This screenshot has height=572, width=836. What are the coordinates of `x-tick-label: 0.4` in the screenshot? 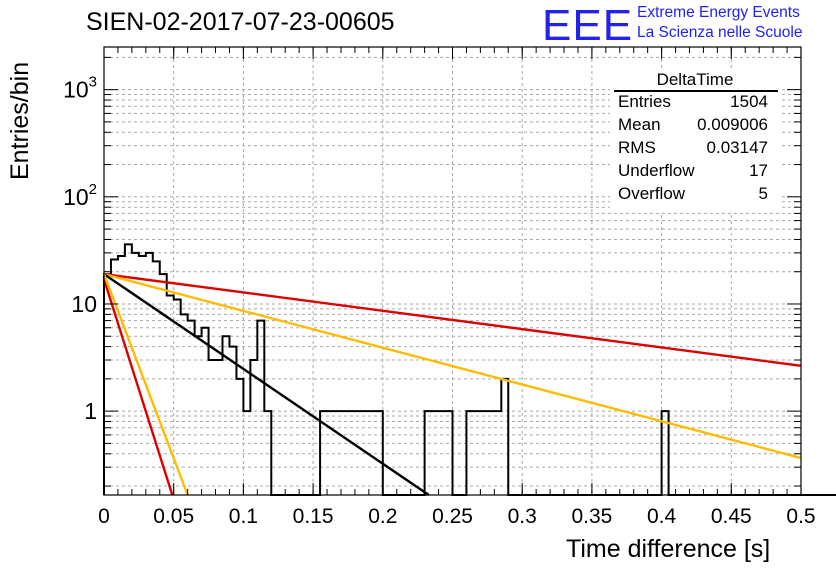 It's located at (662, 516).